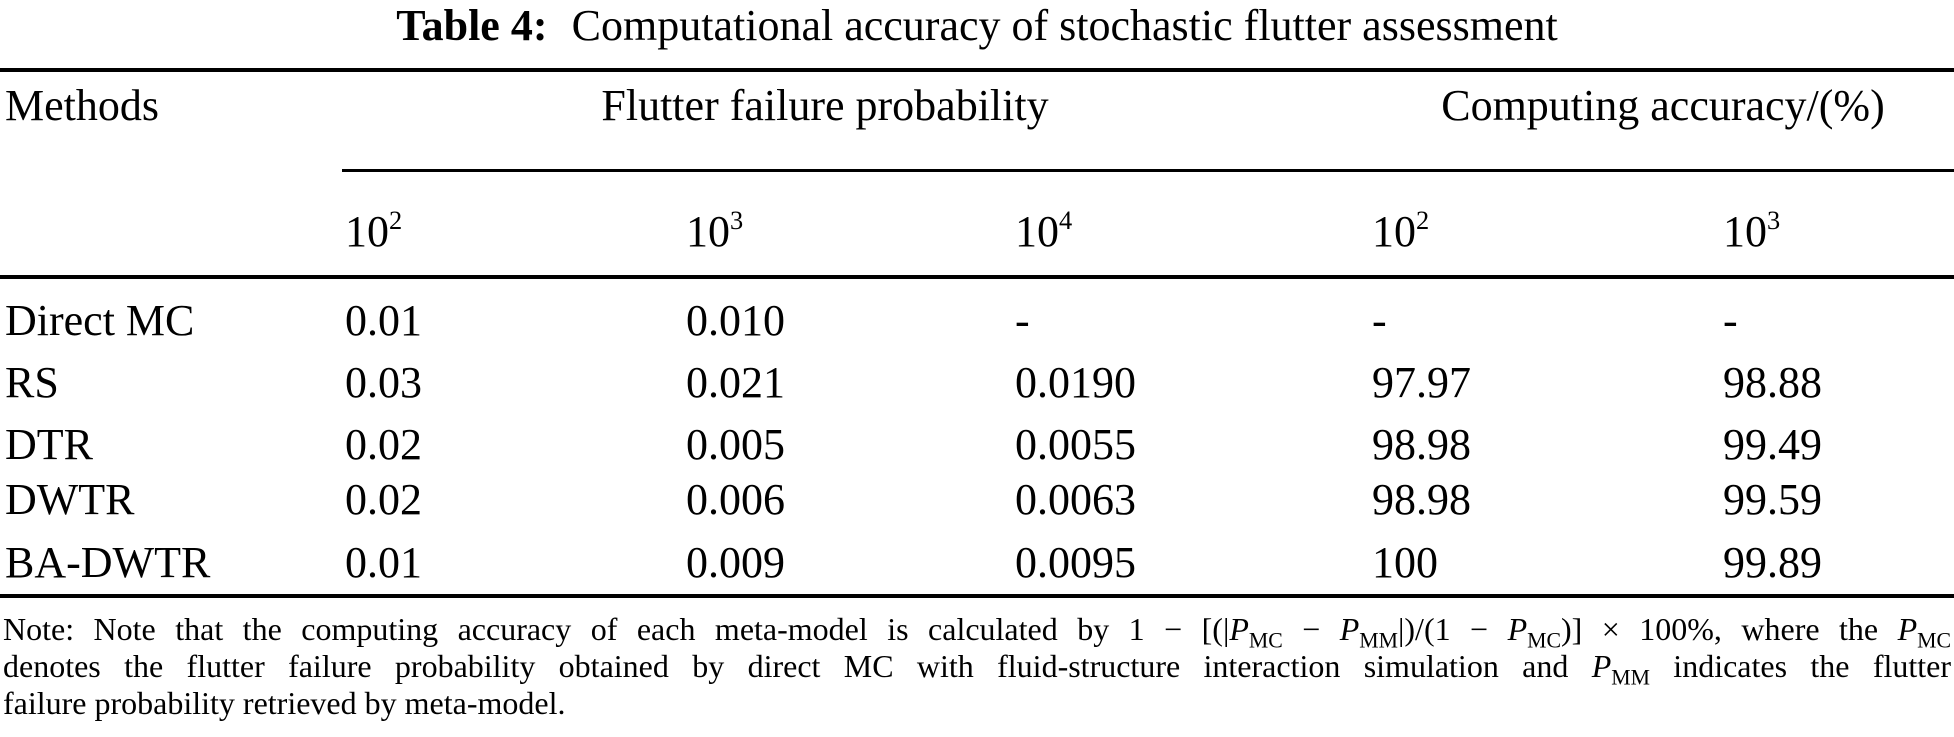  What do you see at coordinates (374, 230) in the screenshot?
I see `subheader-sample-size-1: 102` at bounding box center [374, 230].